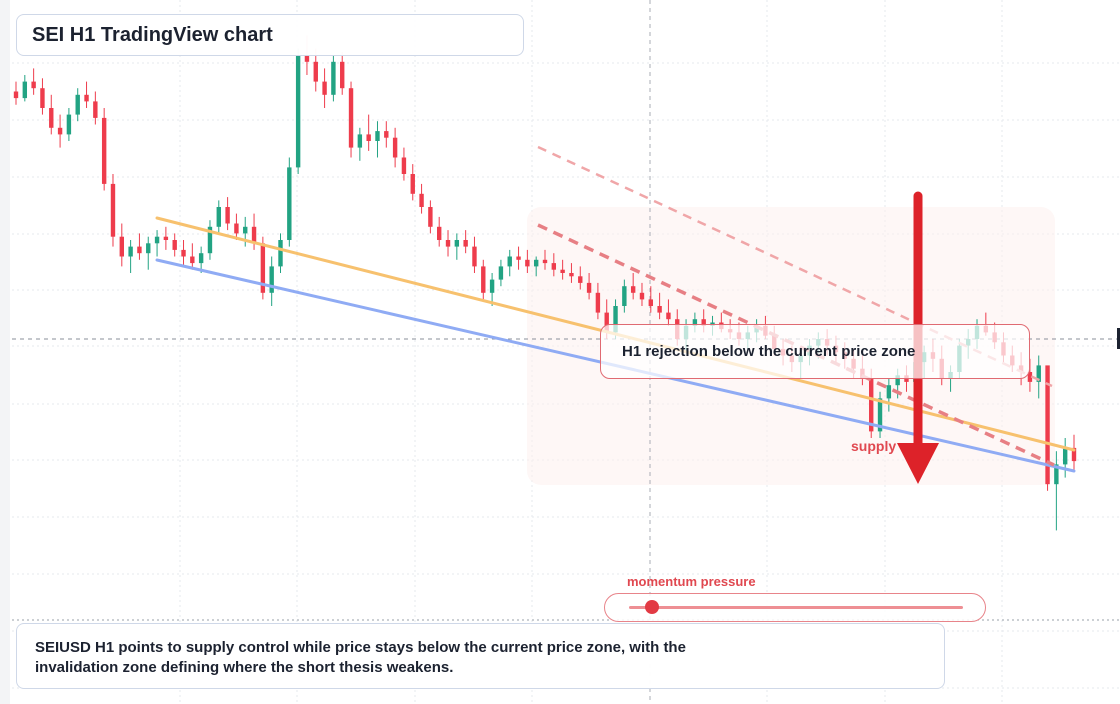 Image resolution: width=1120 pixels, height=704 pixels. I want to click on momentum-meter, so click(795, 607).